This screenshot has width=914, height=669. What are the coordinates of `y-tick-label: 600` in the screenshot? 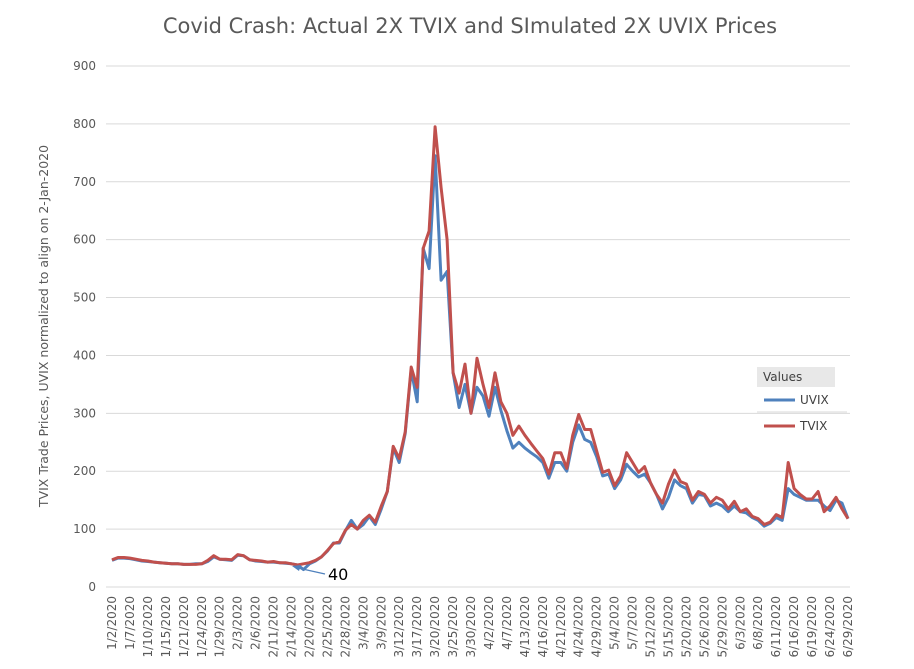 It's located at (84, 240).